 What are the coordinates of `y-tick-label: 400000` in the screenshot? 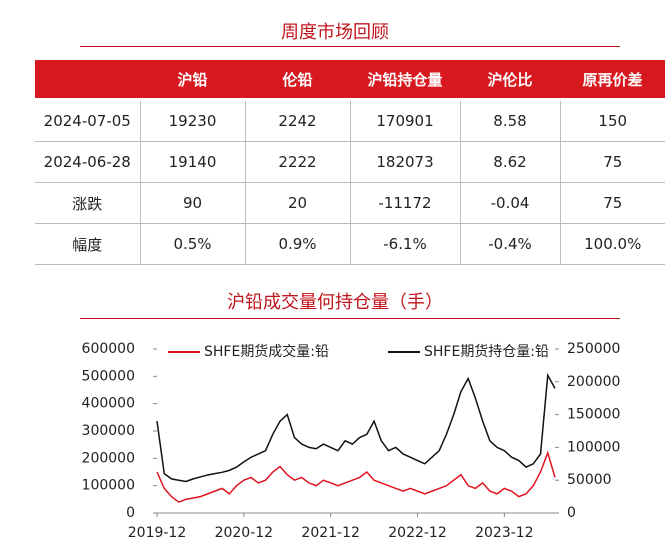 It's located at (108, 404).